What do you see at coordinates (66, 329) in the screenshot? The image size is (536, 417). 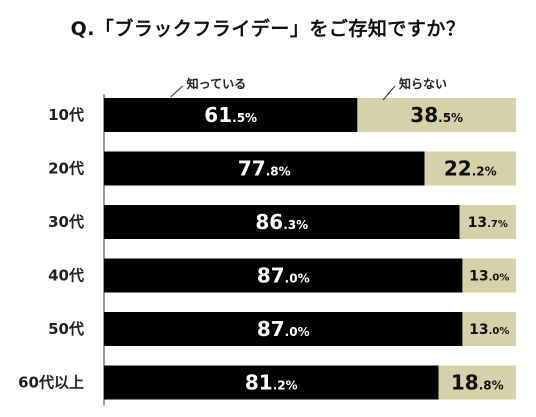 I see `category-label: 50代` at bounding box center [66, 329].